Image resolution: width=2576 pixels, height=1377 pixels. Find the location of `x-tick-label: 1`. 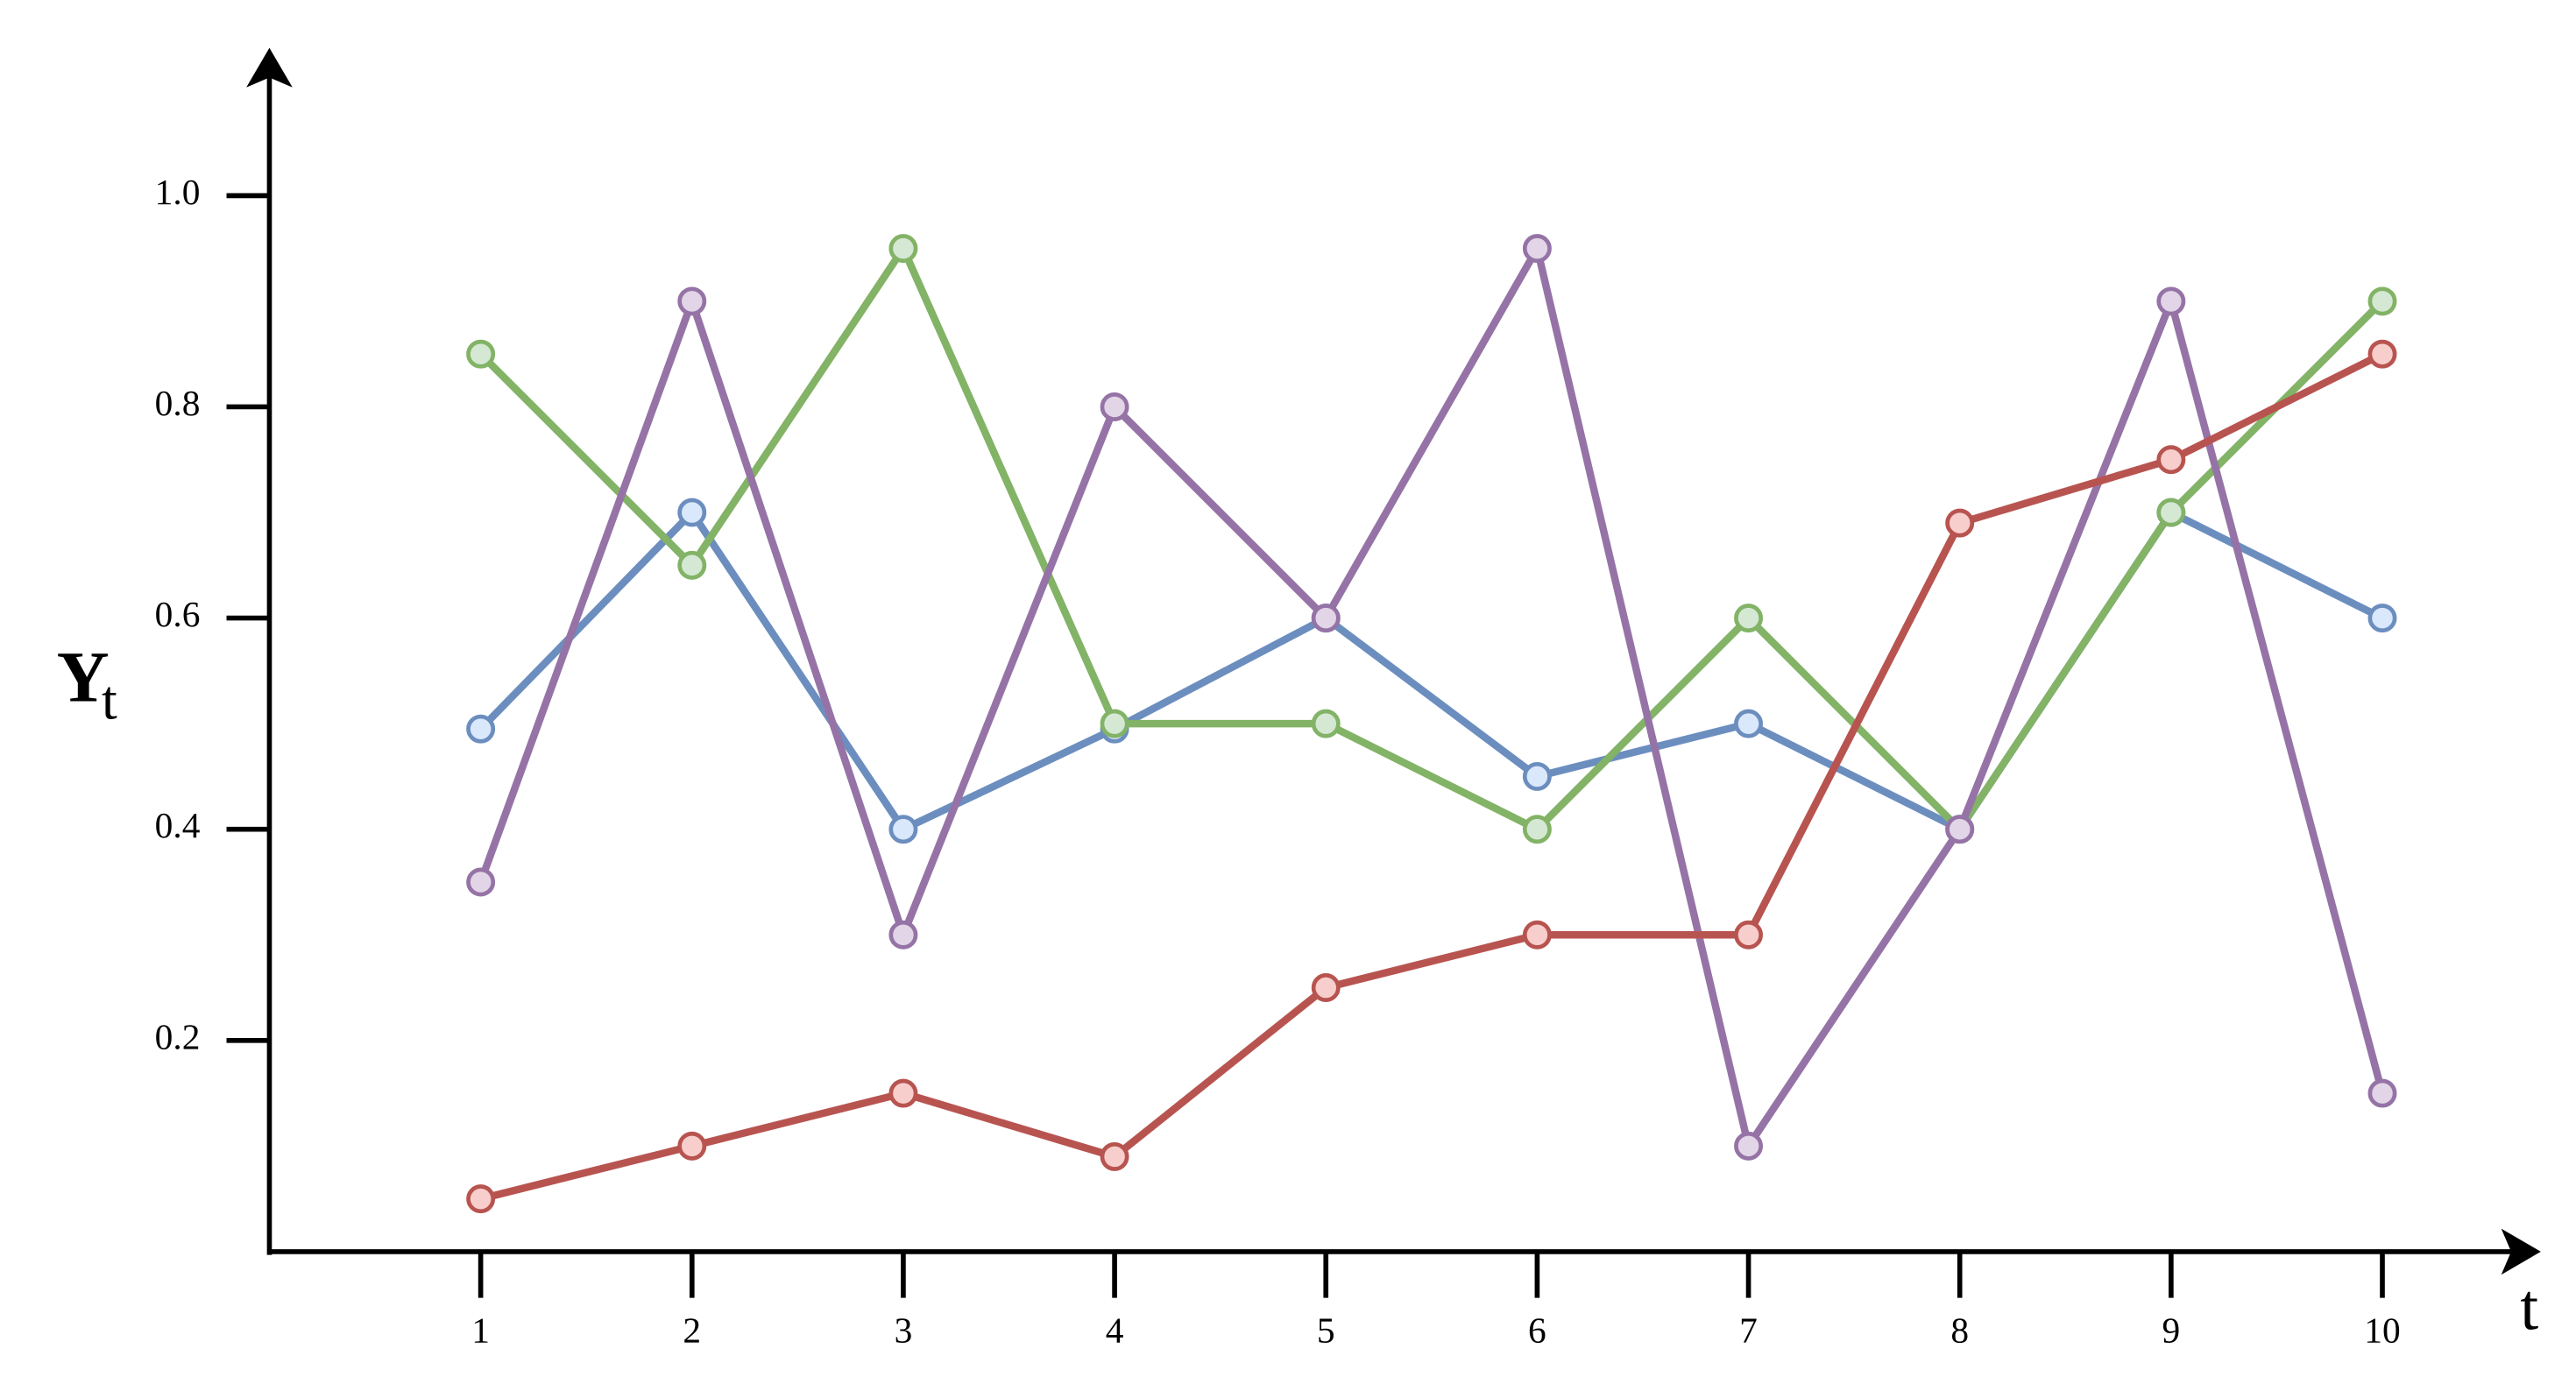

x-tick-label: 1 is located at coordinates (480, 1330).